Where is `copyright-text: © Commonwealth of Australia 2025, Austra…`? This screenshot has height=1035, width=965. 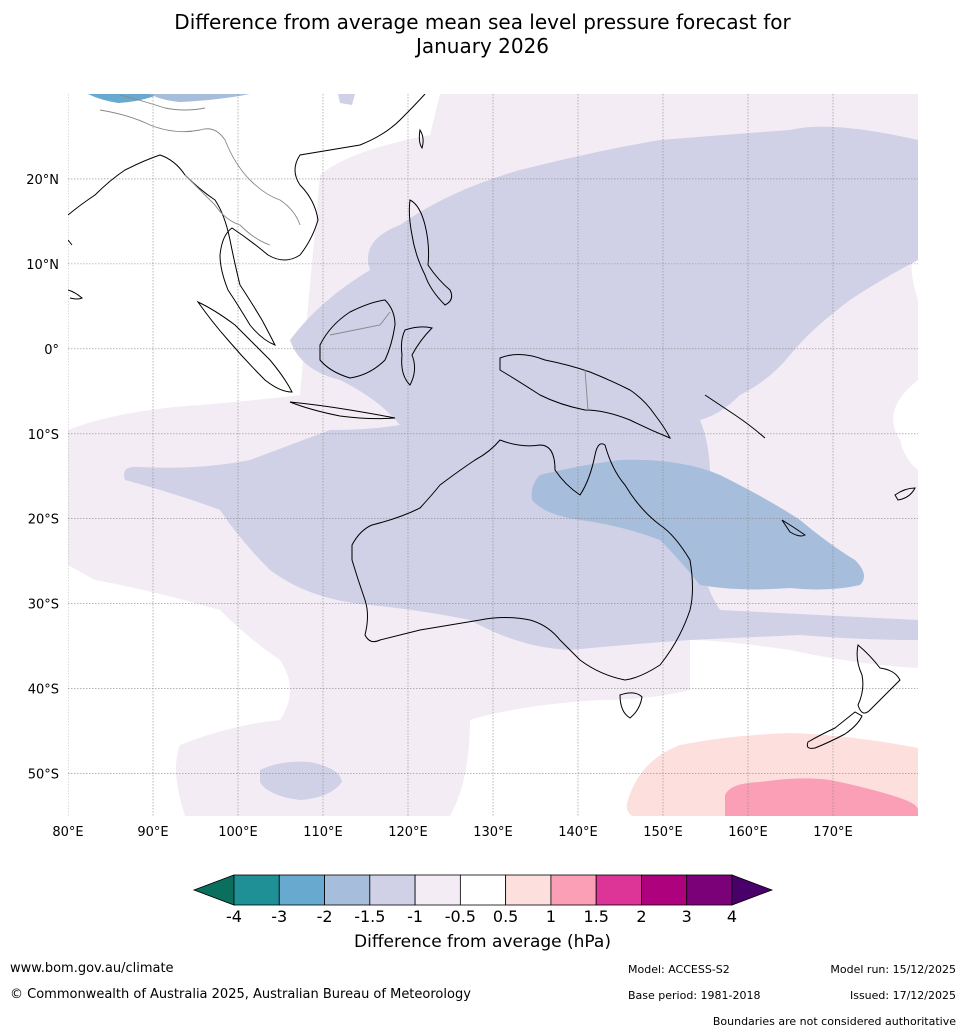 copyright-text: © Commonwealth of Australia 2025, Austra… is located at coordinates (240, 994).